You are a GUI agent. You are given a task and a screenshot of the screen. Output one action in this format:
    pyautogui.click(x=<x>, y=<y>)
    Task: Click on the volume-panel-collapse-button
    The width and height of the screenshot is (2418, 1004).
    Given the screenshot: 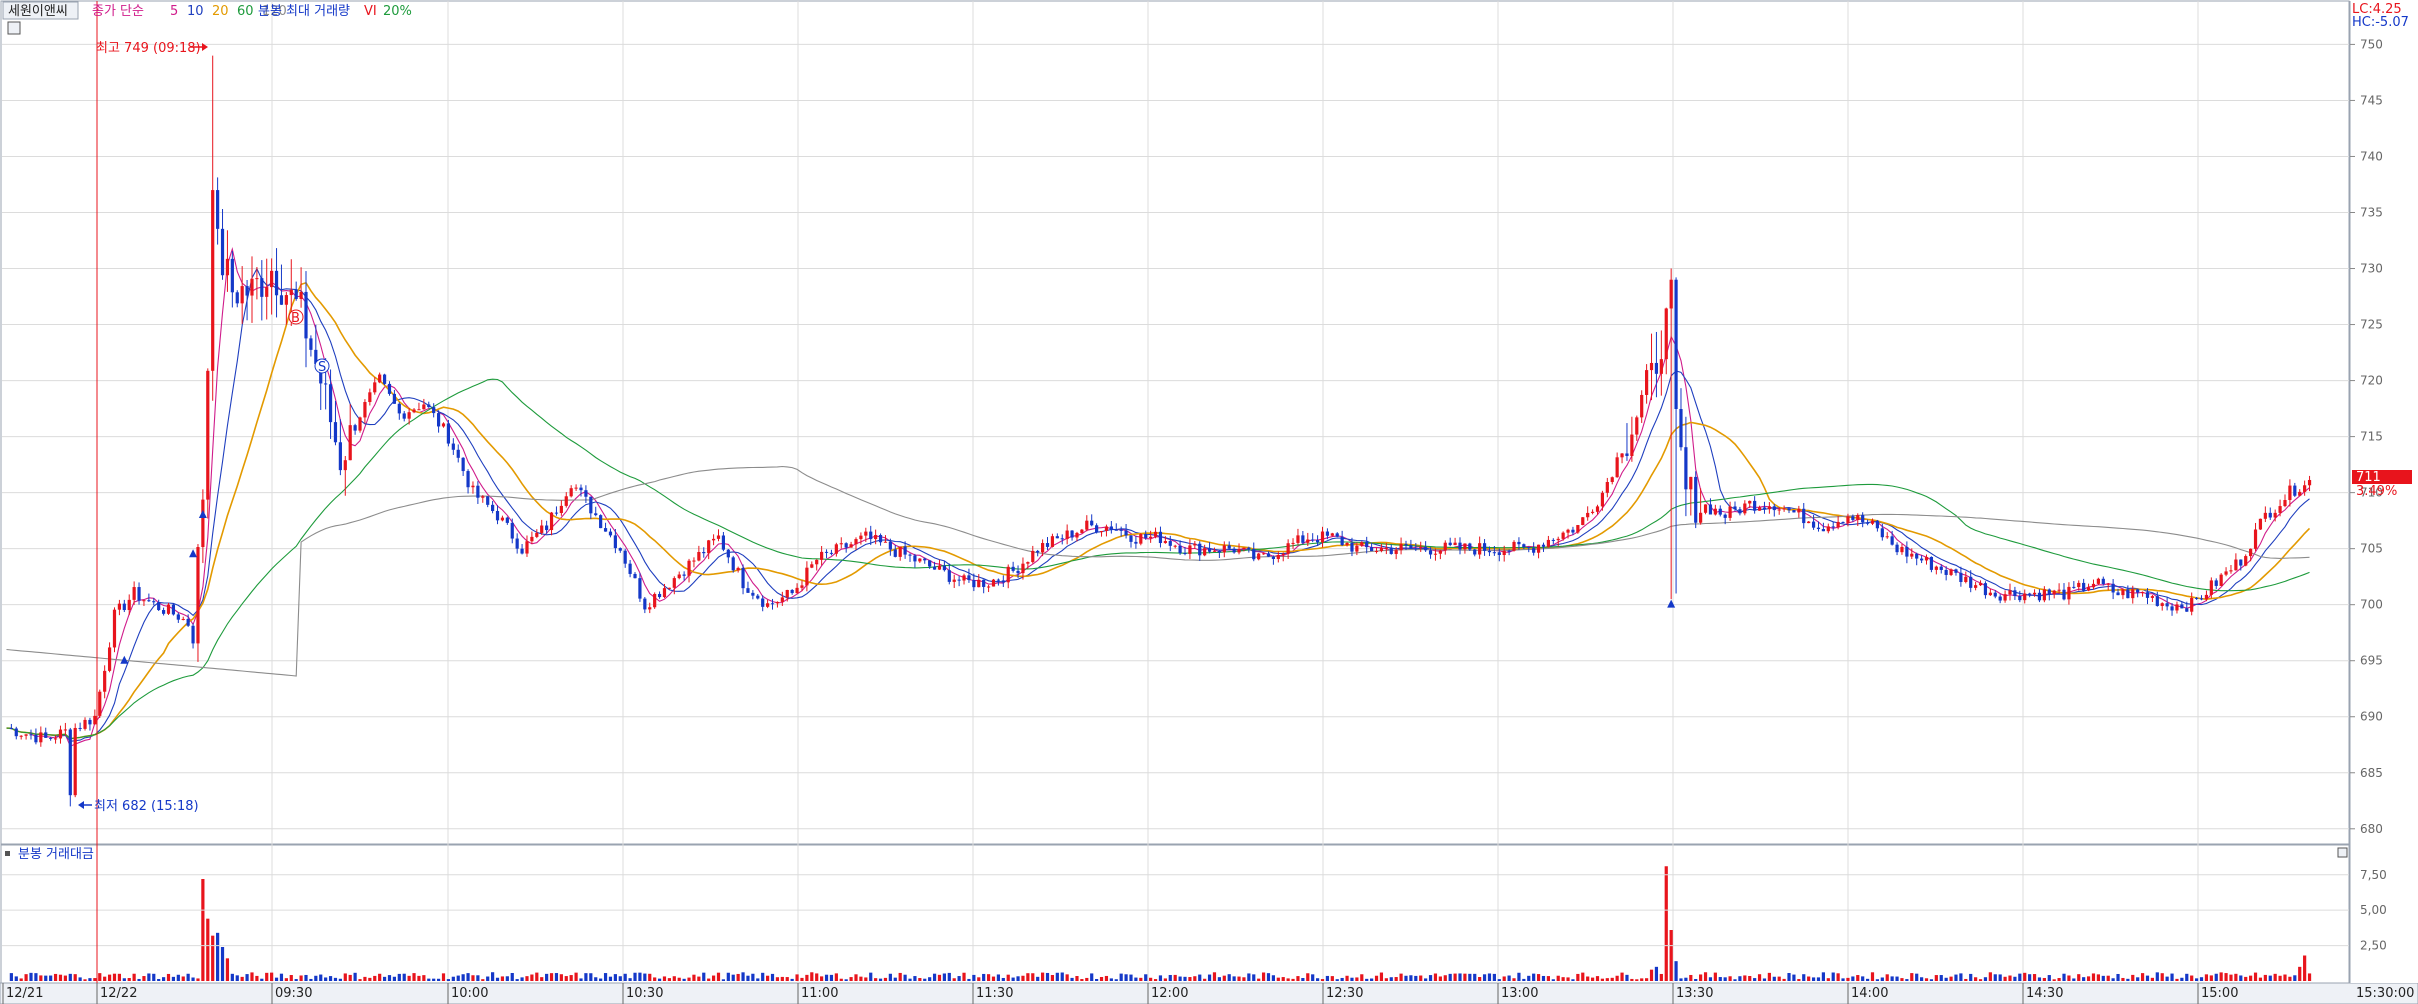 What is the action you would take?
    pyautogui.click(x=2342, y=852)
    